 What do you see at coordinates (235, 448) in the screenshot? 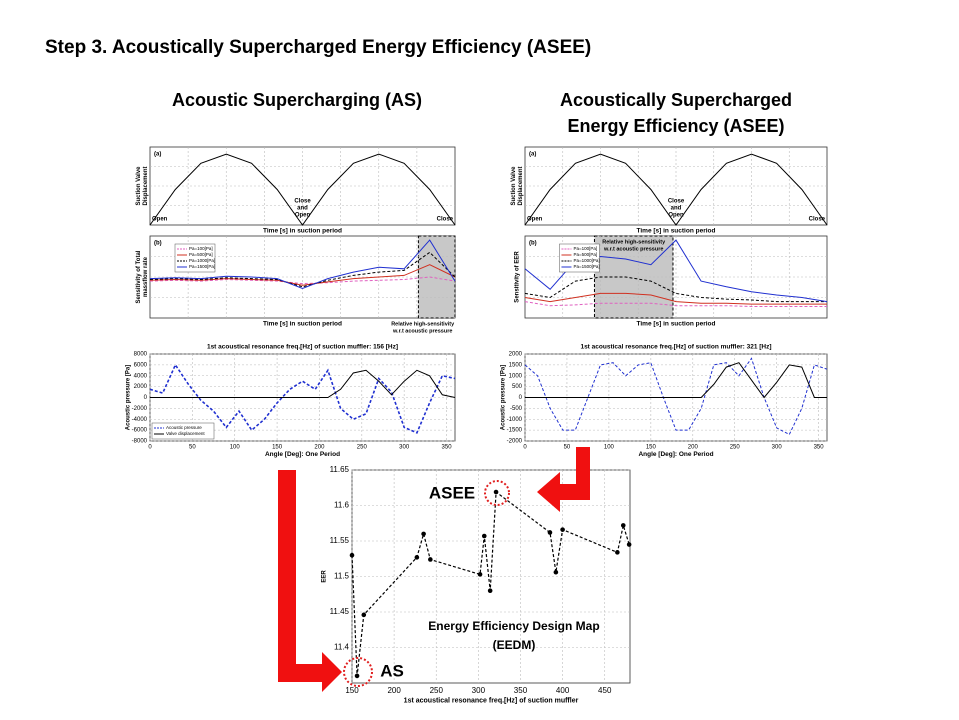
I see `x-tick-label: 100` at bounding box center [235, 448].